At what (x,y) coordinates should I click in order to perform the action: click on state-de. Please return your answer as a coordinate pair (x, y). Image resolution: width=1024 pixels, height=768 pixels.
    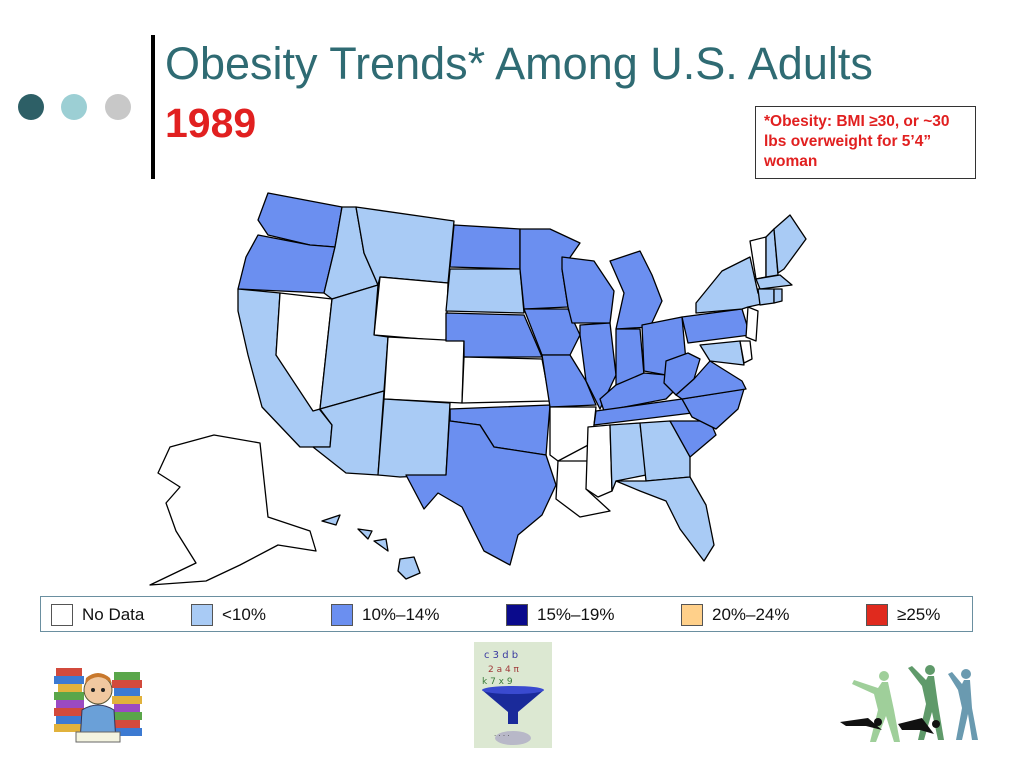
    Looking at the image, I should click on (746, 352).